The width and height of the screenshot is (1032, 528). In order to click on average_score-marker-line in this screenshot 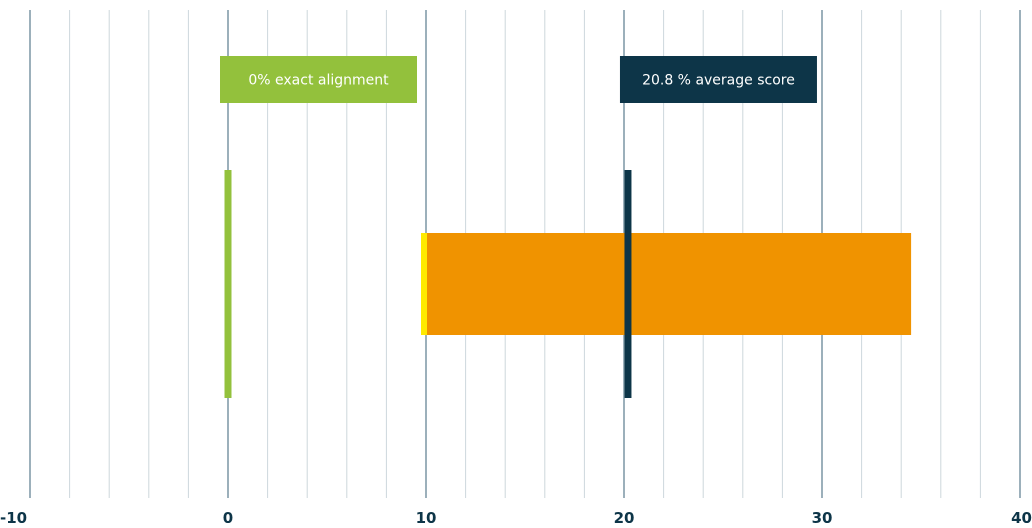, I will do `click(628, 284)`.